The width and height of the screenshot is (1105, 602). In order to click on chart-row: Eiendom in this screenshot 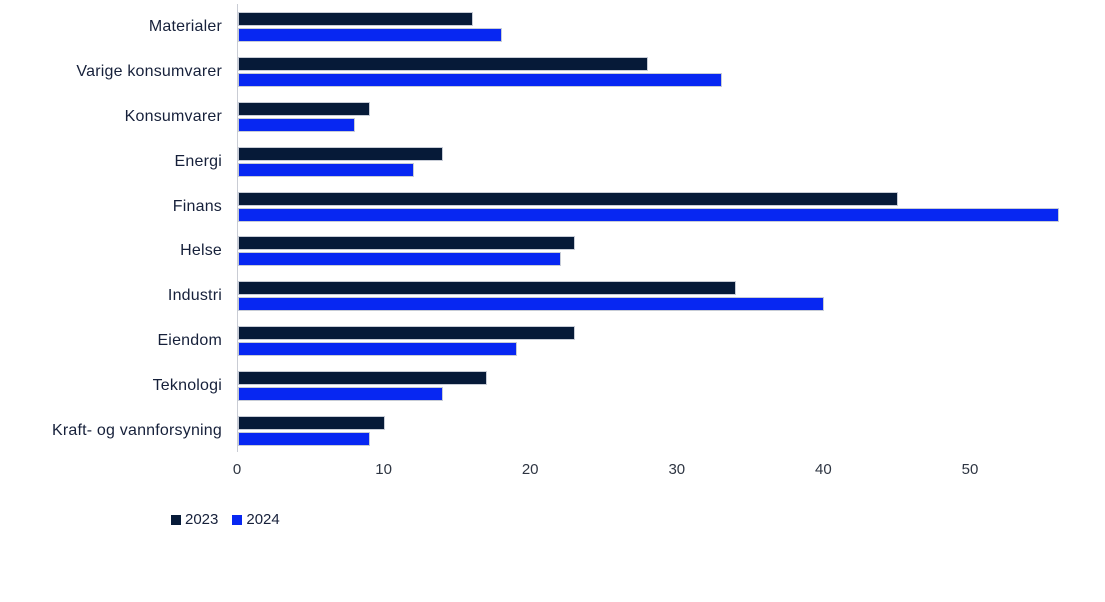, I will do `click(552, 341)`.